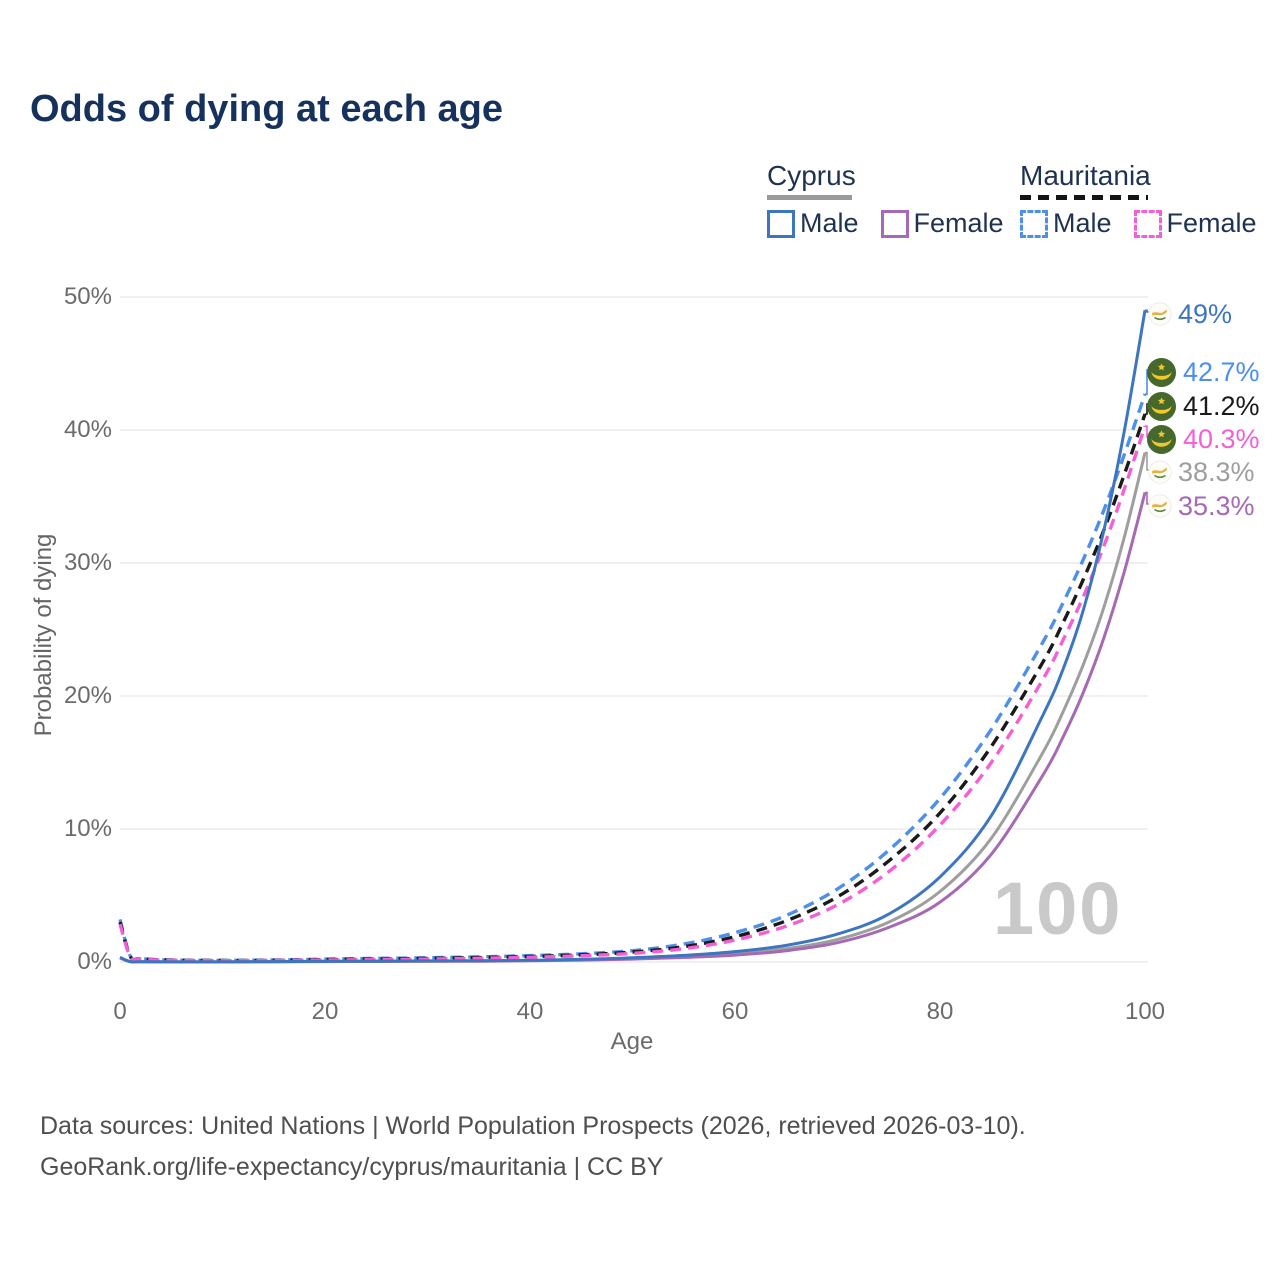 This screenshot has width=1280, height=1280. What do you see at coordinates (1221, 371) in the screenshot?
I see `end-value: 42.7%` at bounding box center [1221, 371].